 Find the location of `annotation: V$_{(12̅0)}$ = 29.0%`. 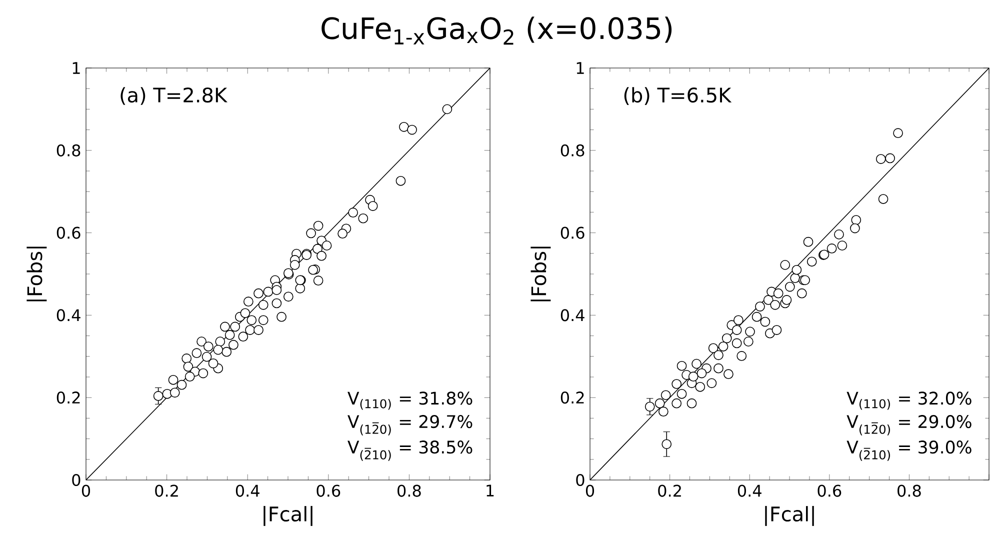

annotation: V$_{(12̅0)}$ = 29.0% is located at coordinates (909, 425).